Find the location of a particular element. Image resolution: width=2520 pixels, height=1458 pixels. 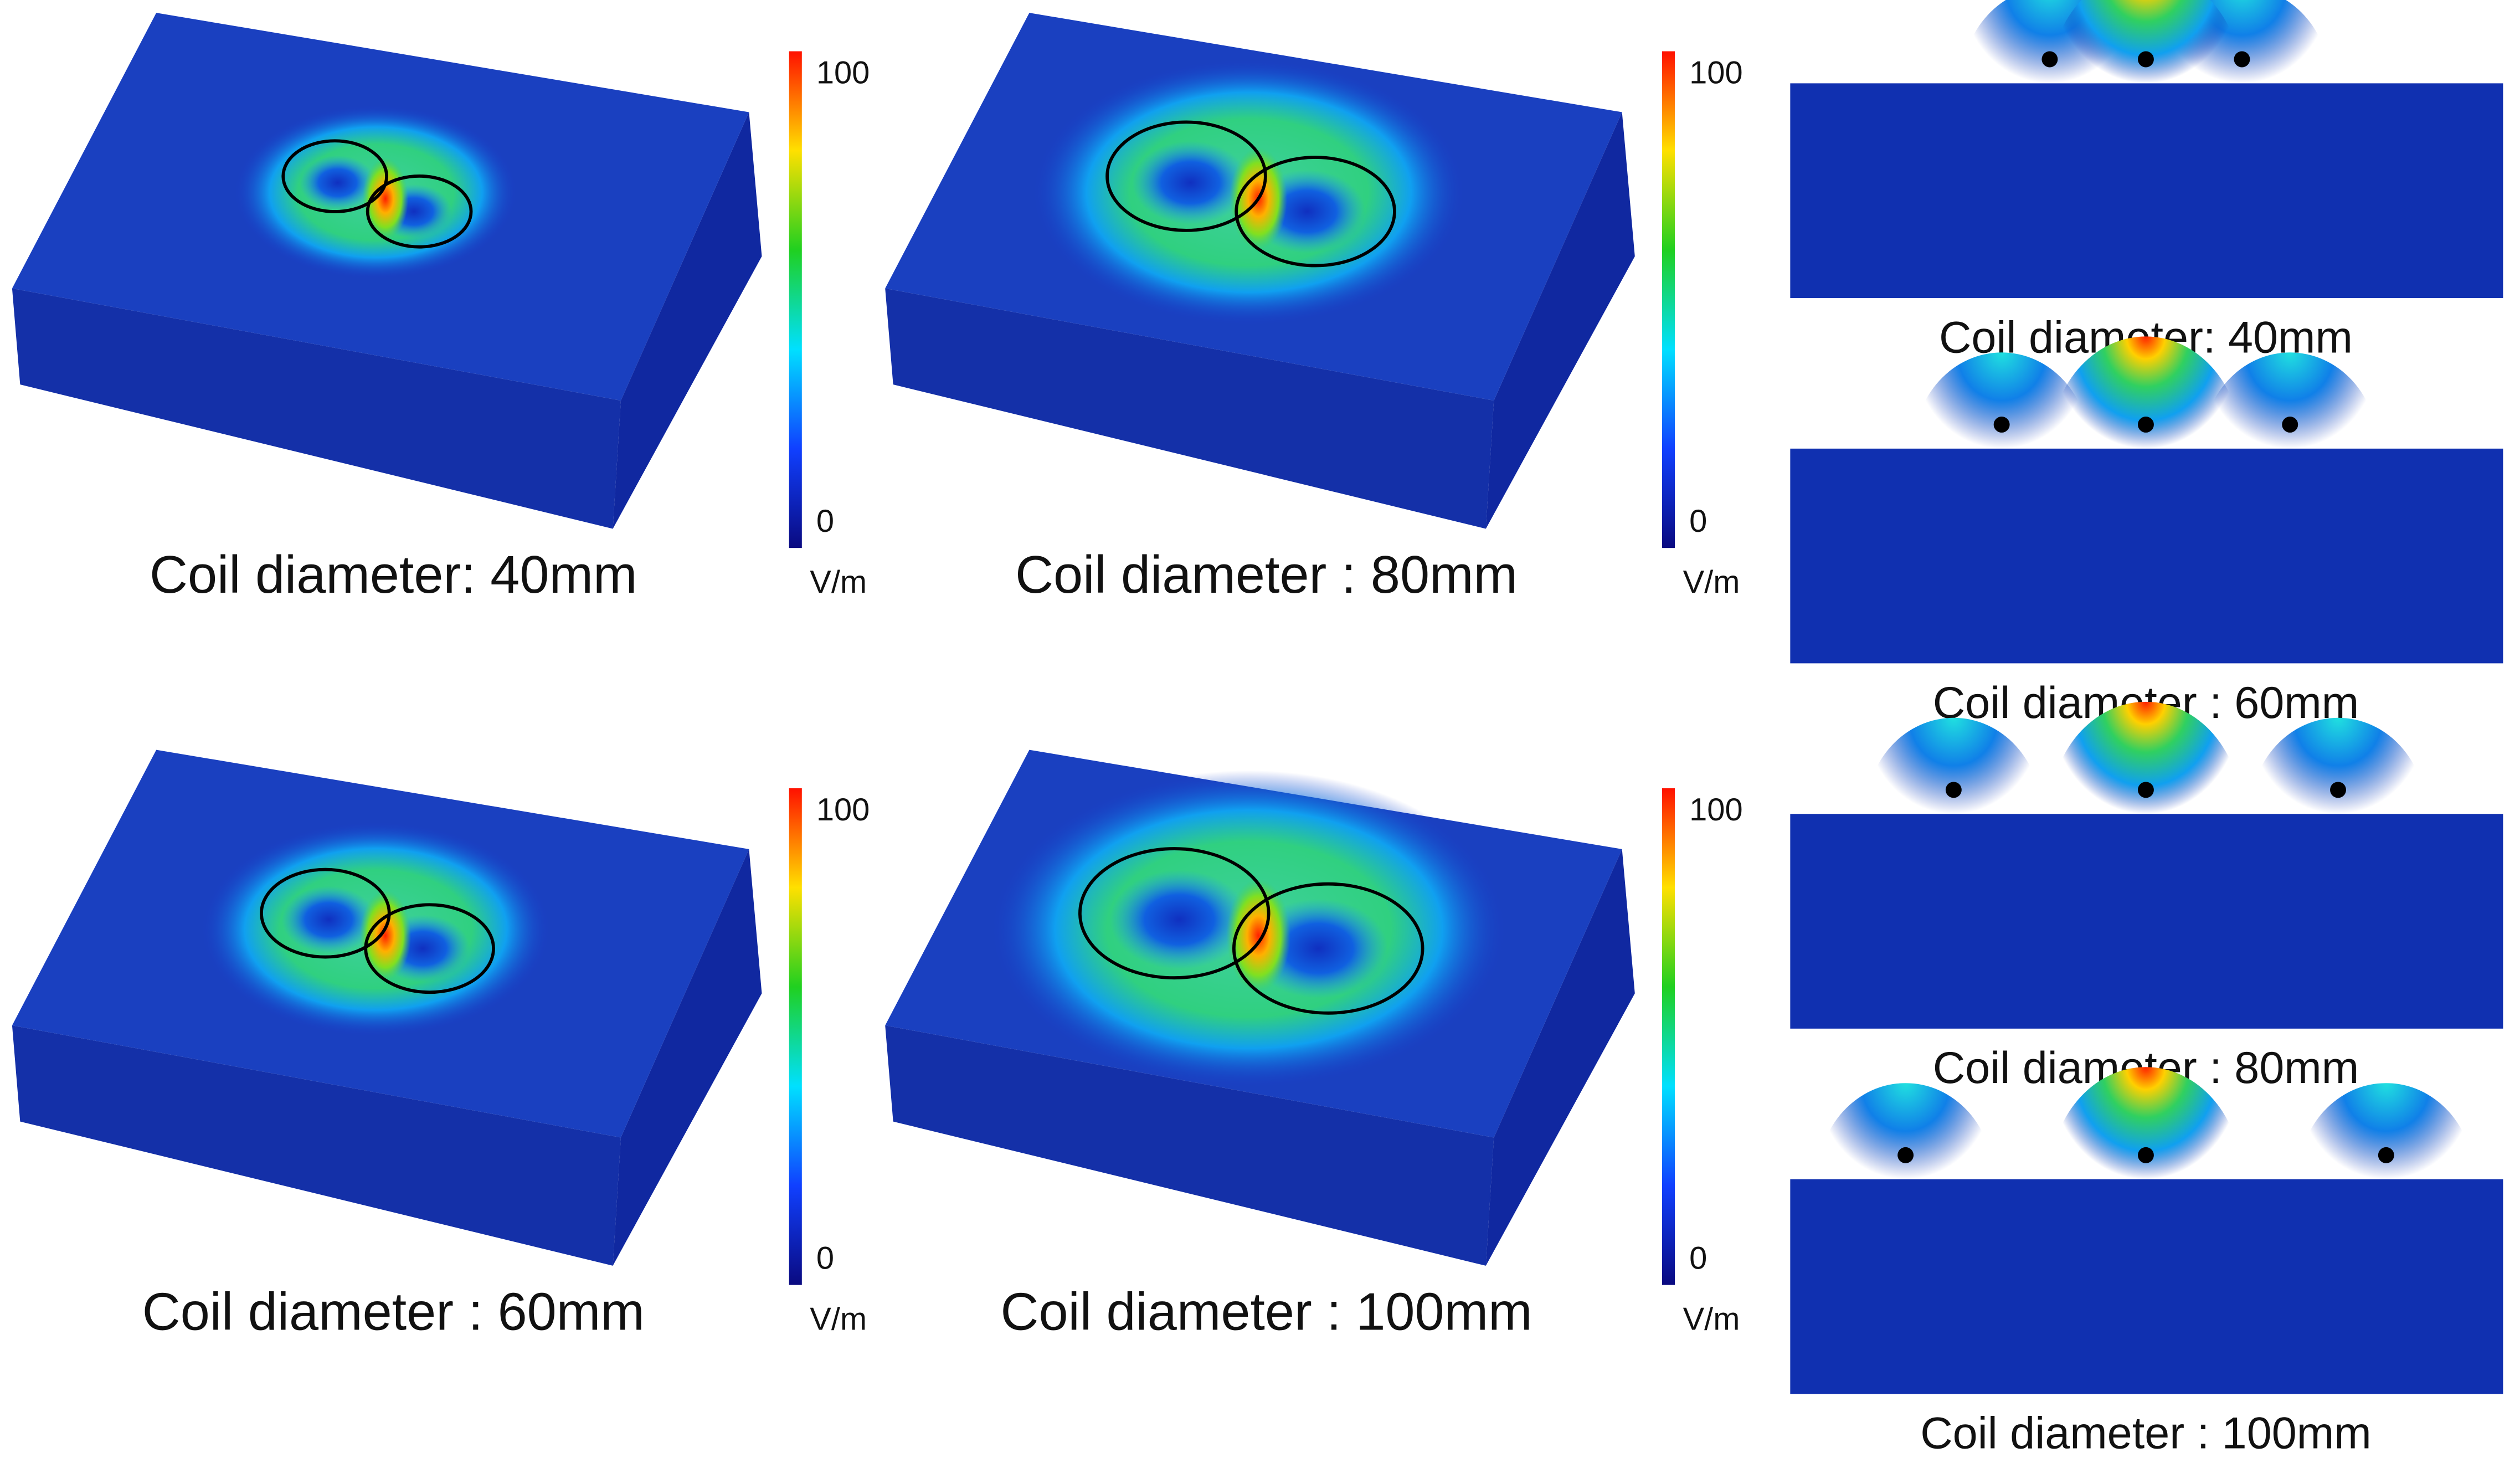

field-panel: Coil diameter : 80mm 100 0 V/m is located at coordinates (1314, 308).